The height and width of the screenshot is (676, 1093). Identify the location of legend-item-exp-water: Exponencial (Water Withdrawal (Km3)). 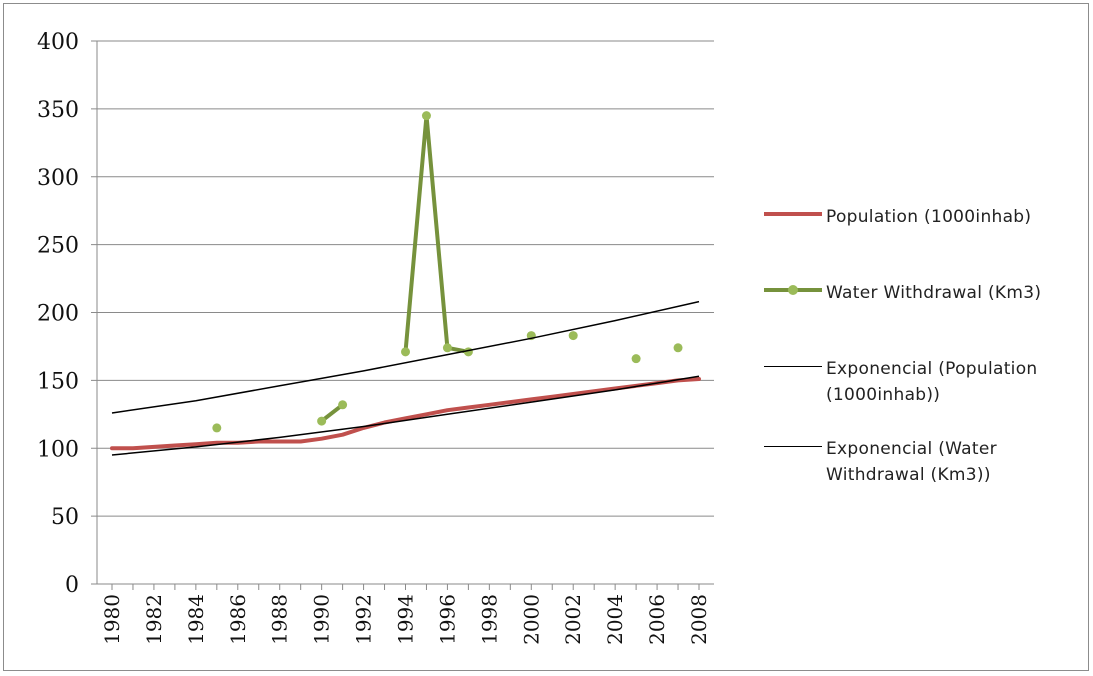
(924, 462).